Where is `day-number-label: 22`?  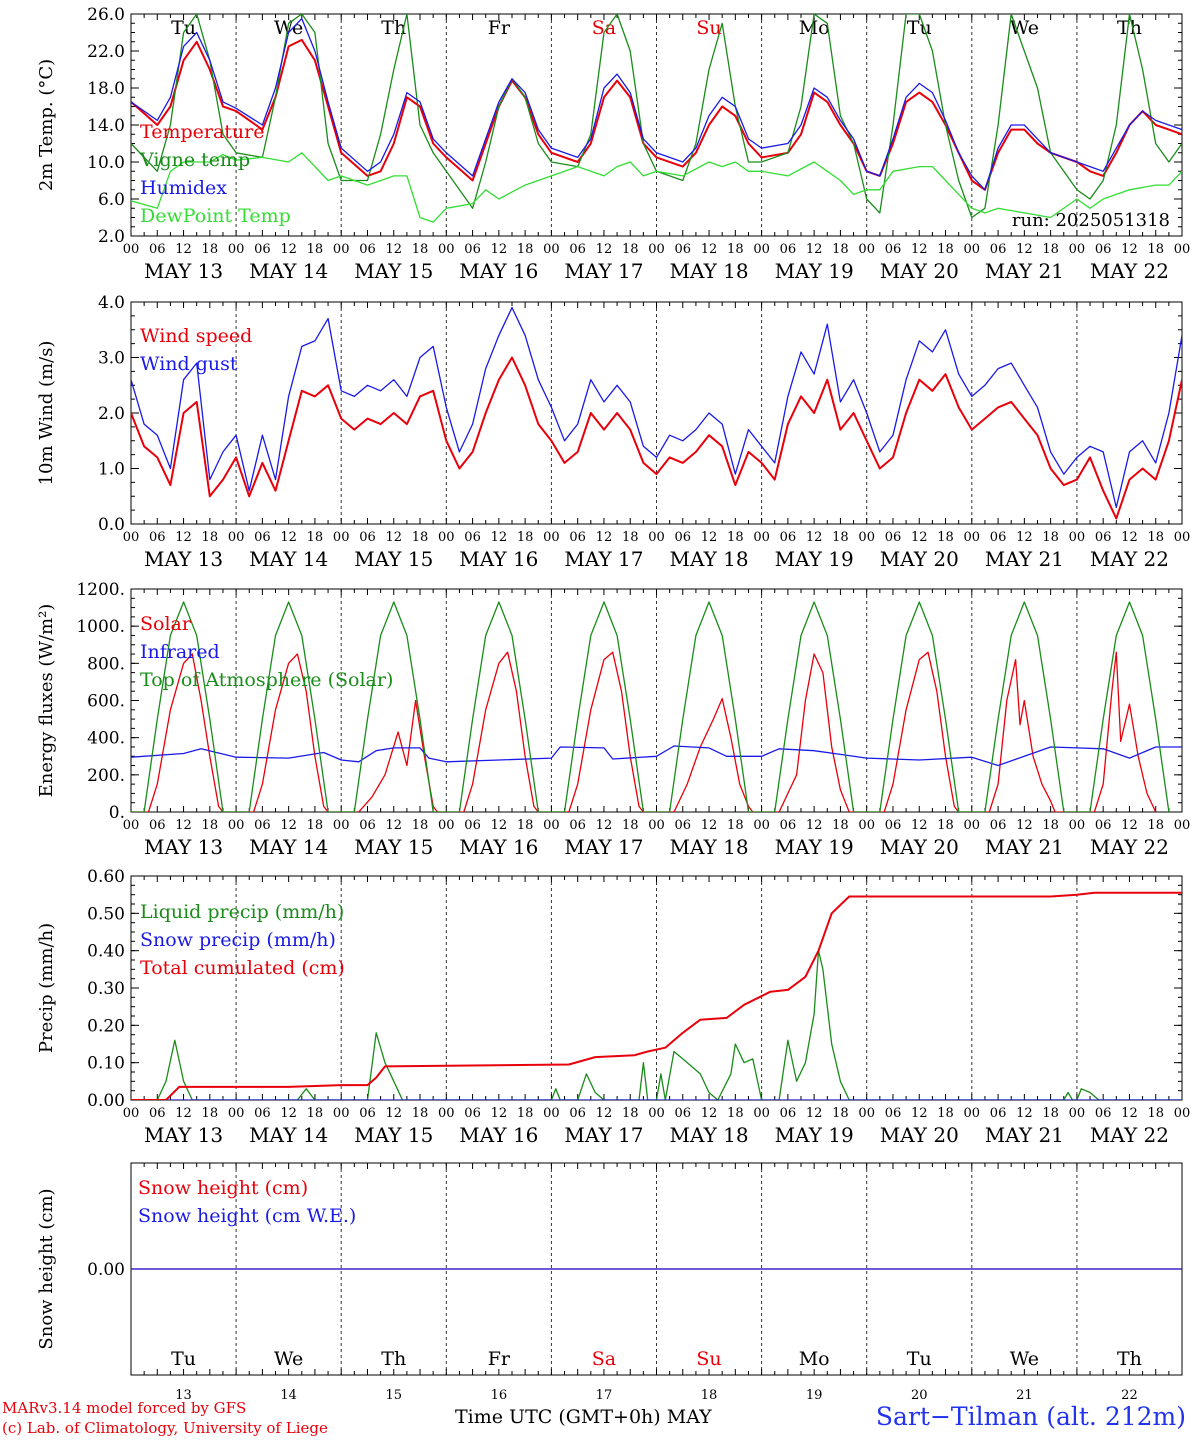
day-number-label: 22 is located at coordinates (1129, 1395).